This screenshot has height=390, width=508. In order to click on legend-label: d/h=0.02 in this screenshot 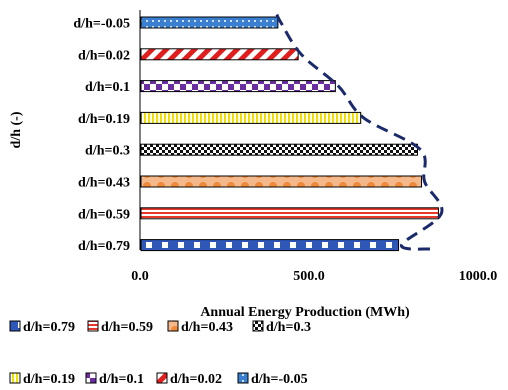, I will do `click(196, 379)`.